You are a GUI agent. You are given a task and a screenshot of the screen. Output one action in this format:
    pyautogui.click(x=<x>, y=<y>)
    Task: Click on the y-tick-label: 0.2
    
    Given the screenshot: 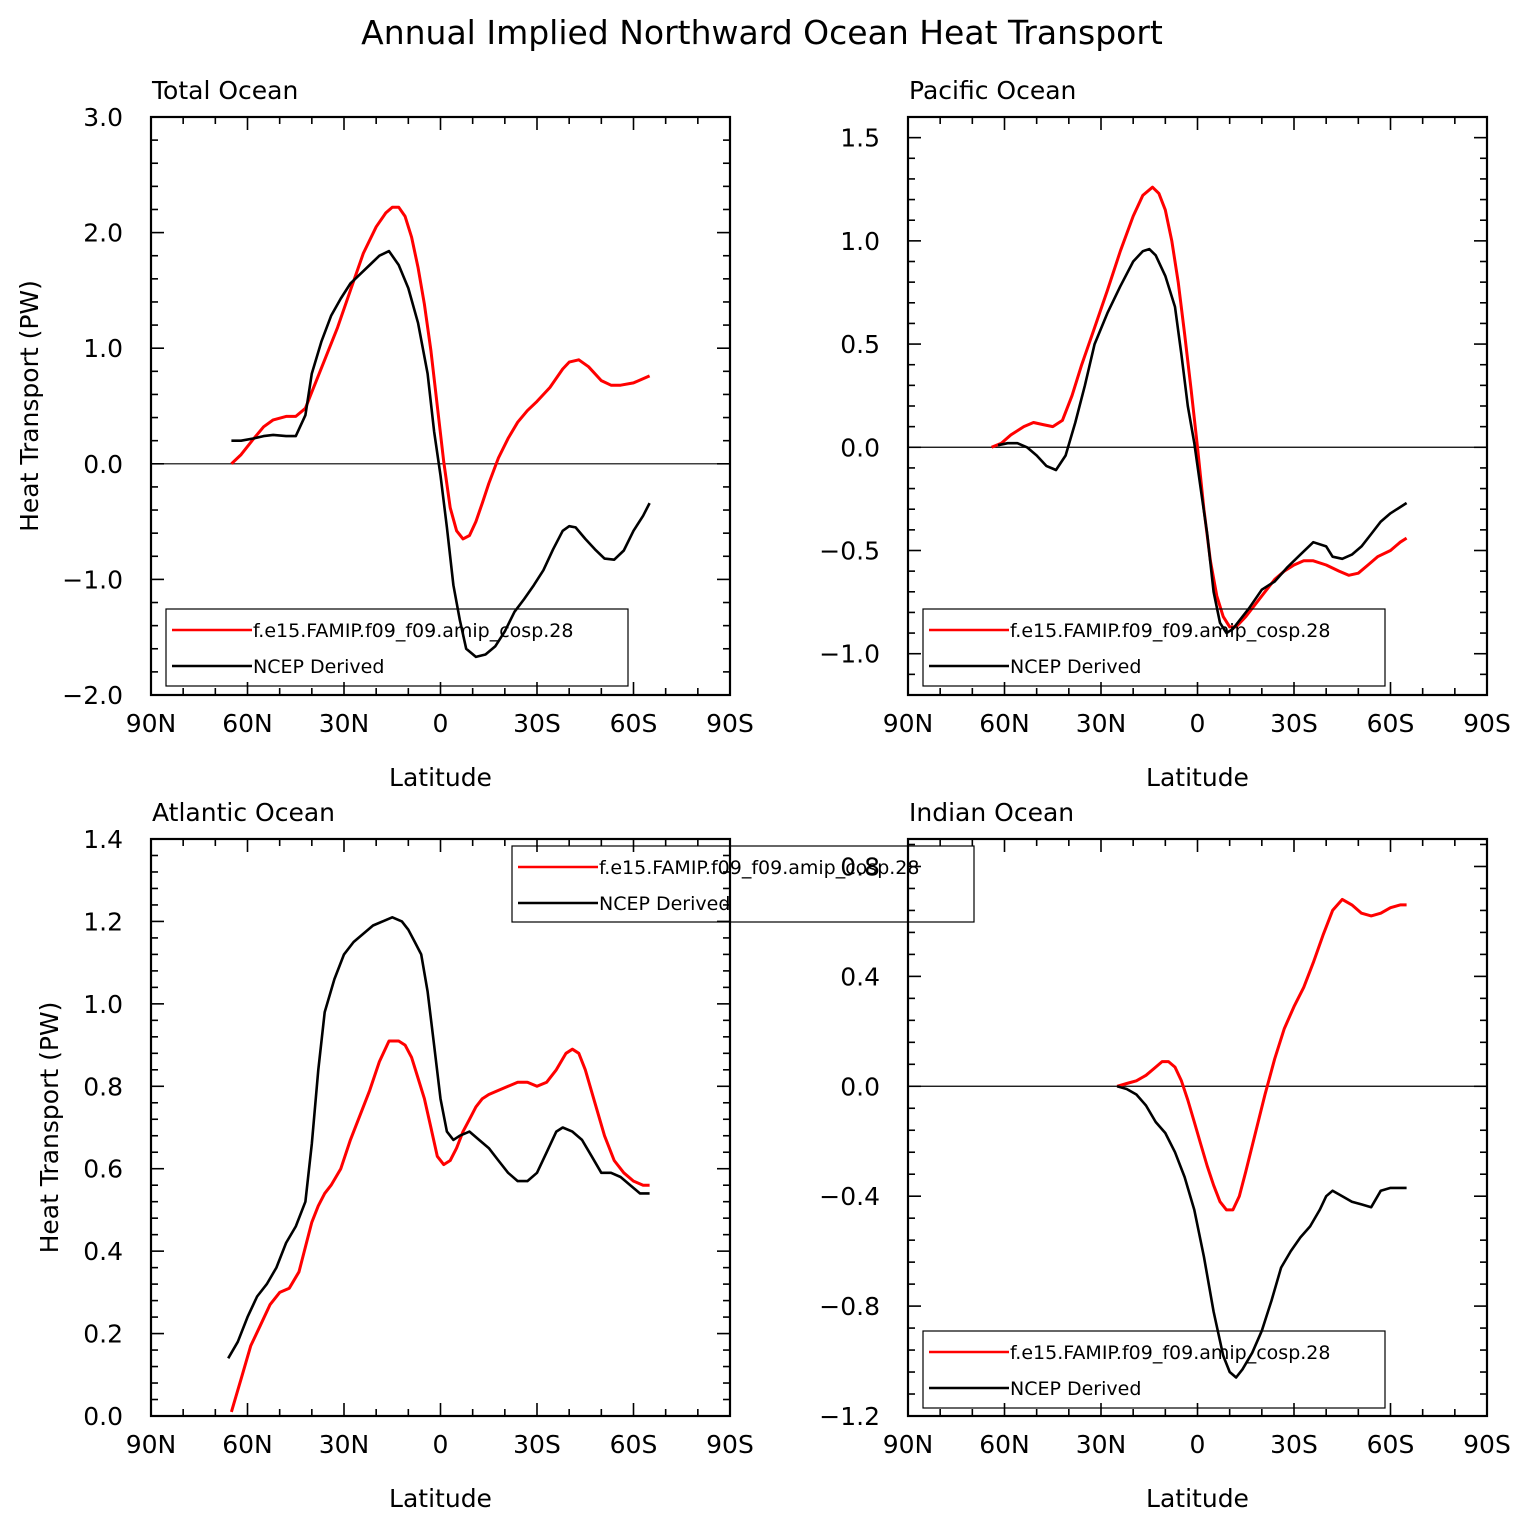 What is the action you would take?
    pyautogui.click(x=103, y=1334)
    